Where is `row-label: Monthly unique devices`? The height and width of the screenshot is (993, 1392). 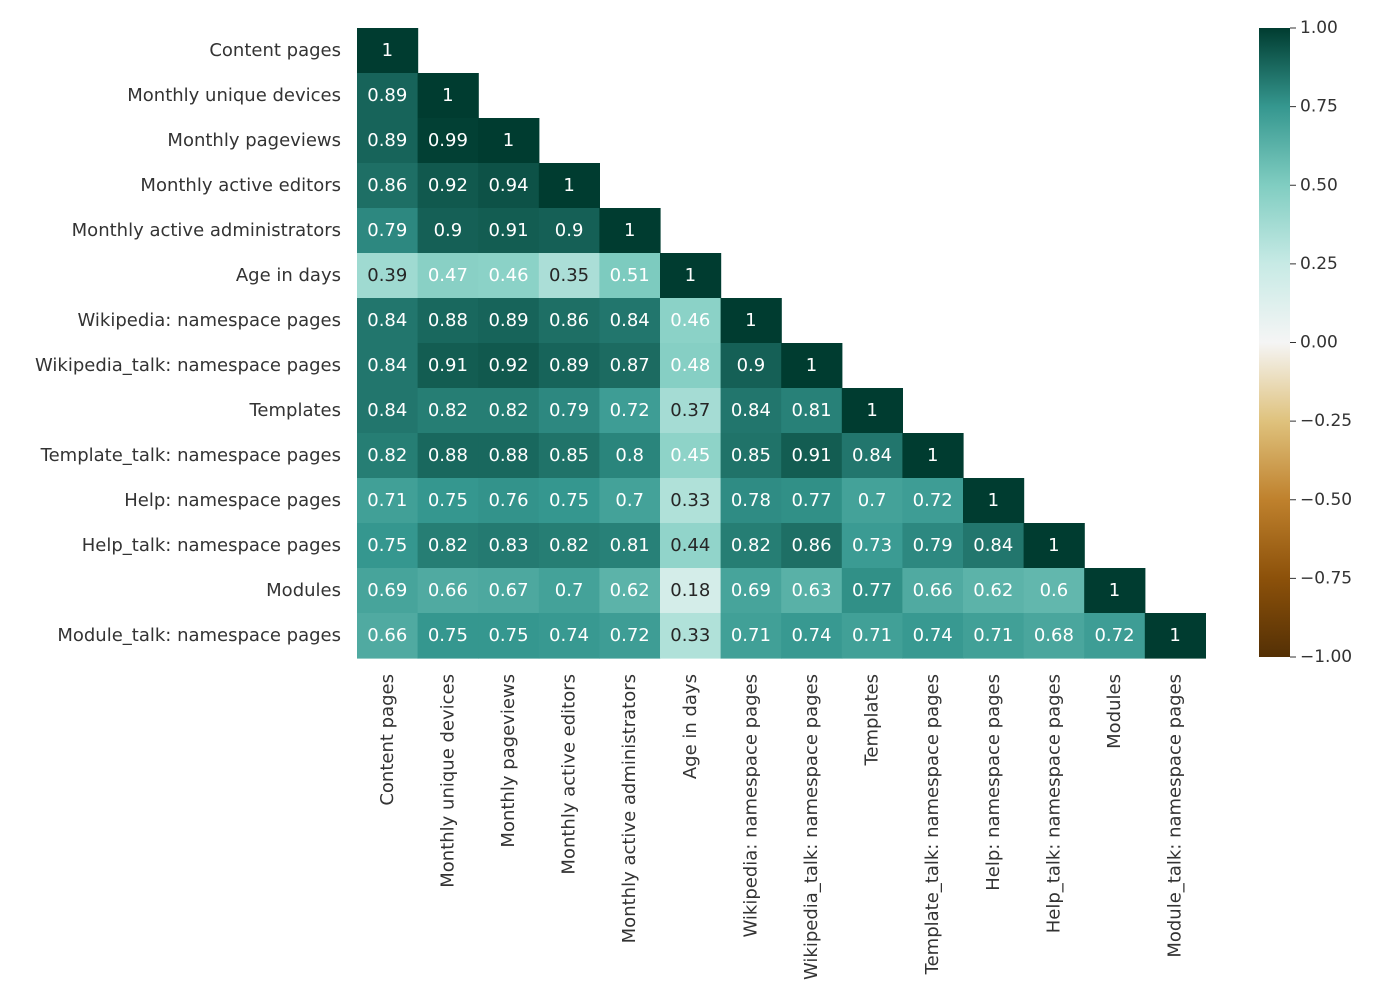
row-label: Monthly unique devices is located at coordinates (234, 95).